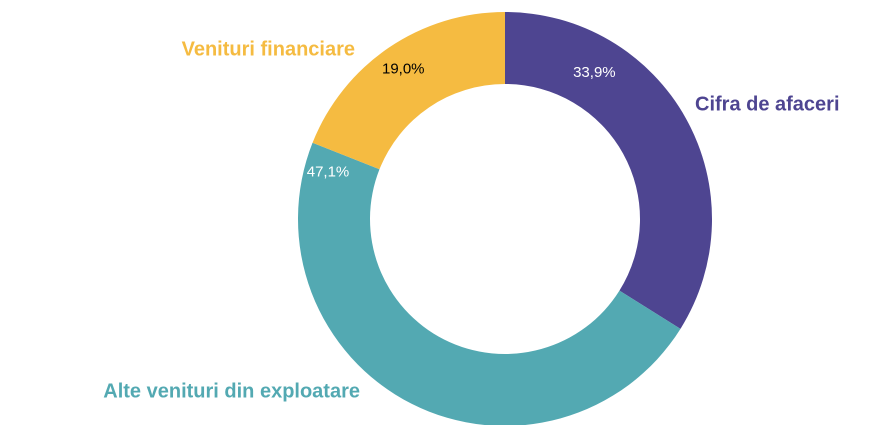  Describe the element at coordinates (328, 171) in the screenshot. I see `value-label: 47,1%` at that location.